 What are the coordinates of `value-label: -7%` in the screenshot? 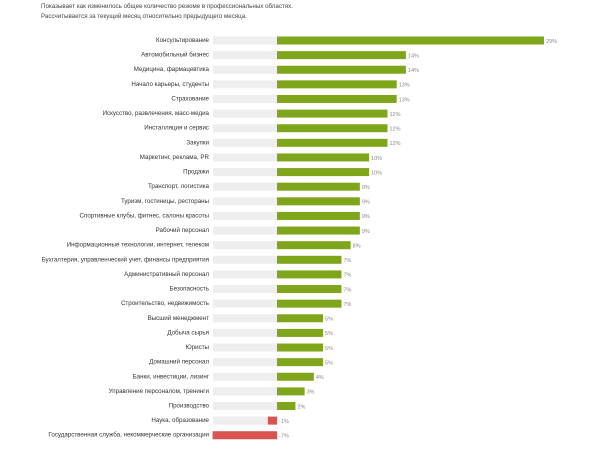 It's located at (284, 437).